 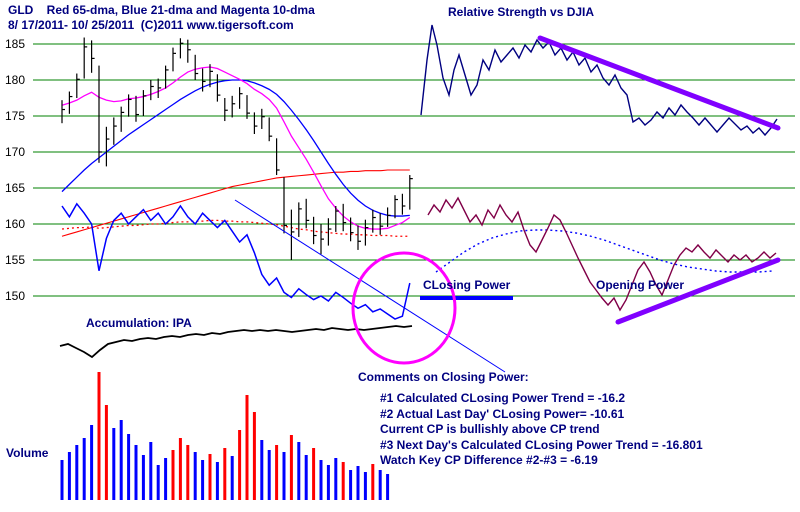 What do you see at coordinates (235, 203) in the screenshot?
I see `ma65-line` at bounding box center [235, 203].